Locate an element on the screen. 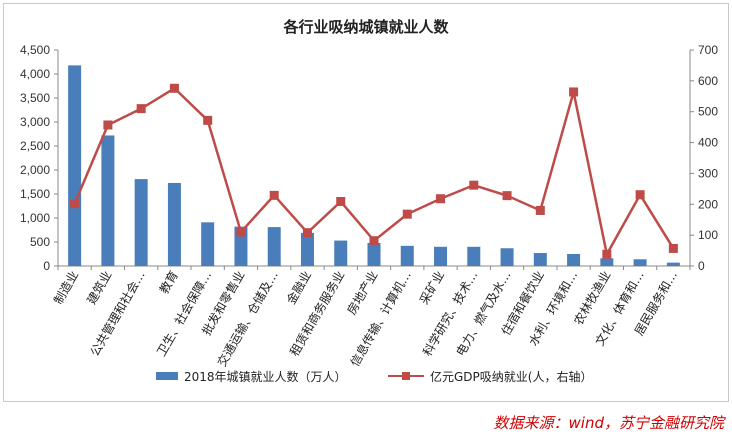 The height and width of the screenshot is (436, 732). category-label: 制造业 is located at coordinates (66, 288).